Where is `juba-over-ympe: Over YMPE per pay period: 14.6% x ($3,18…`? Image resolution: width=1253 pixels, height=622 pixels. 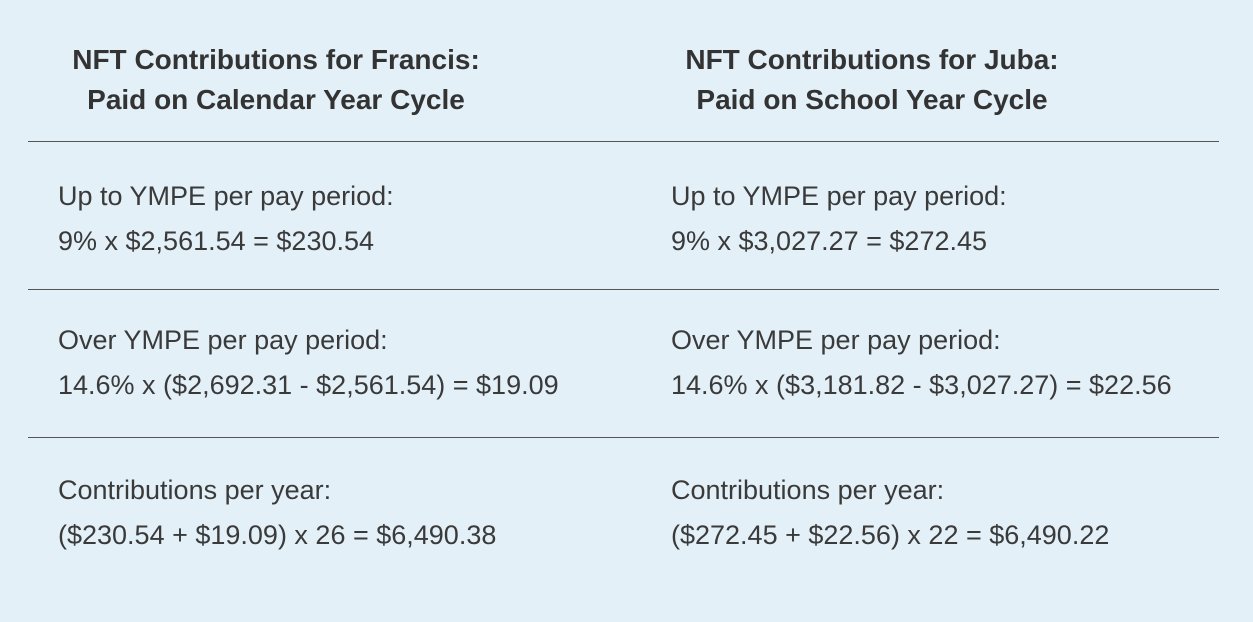 juba-over-ympe: Over YMPE per pay period: 14.6% x ($3,18… is located at coordinates (921, 363).